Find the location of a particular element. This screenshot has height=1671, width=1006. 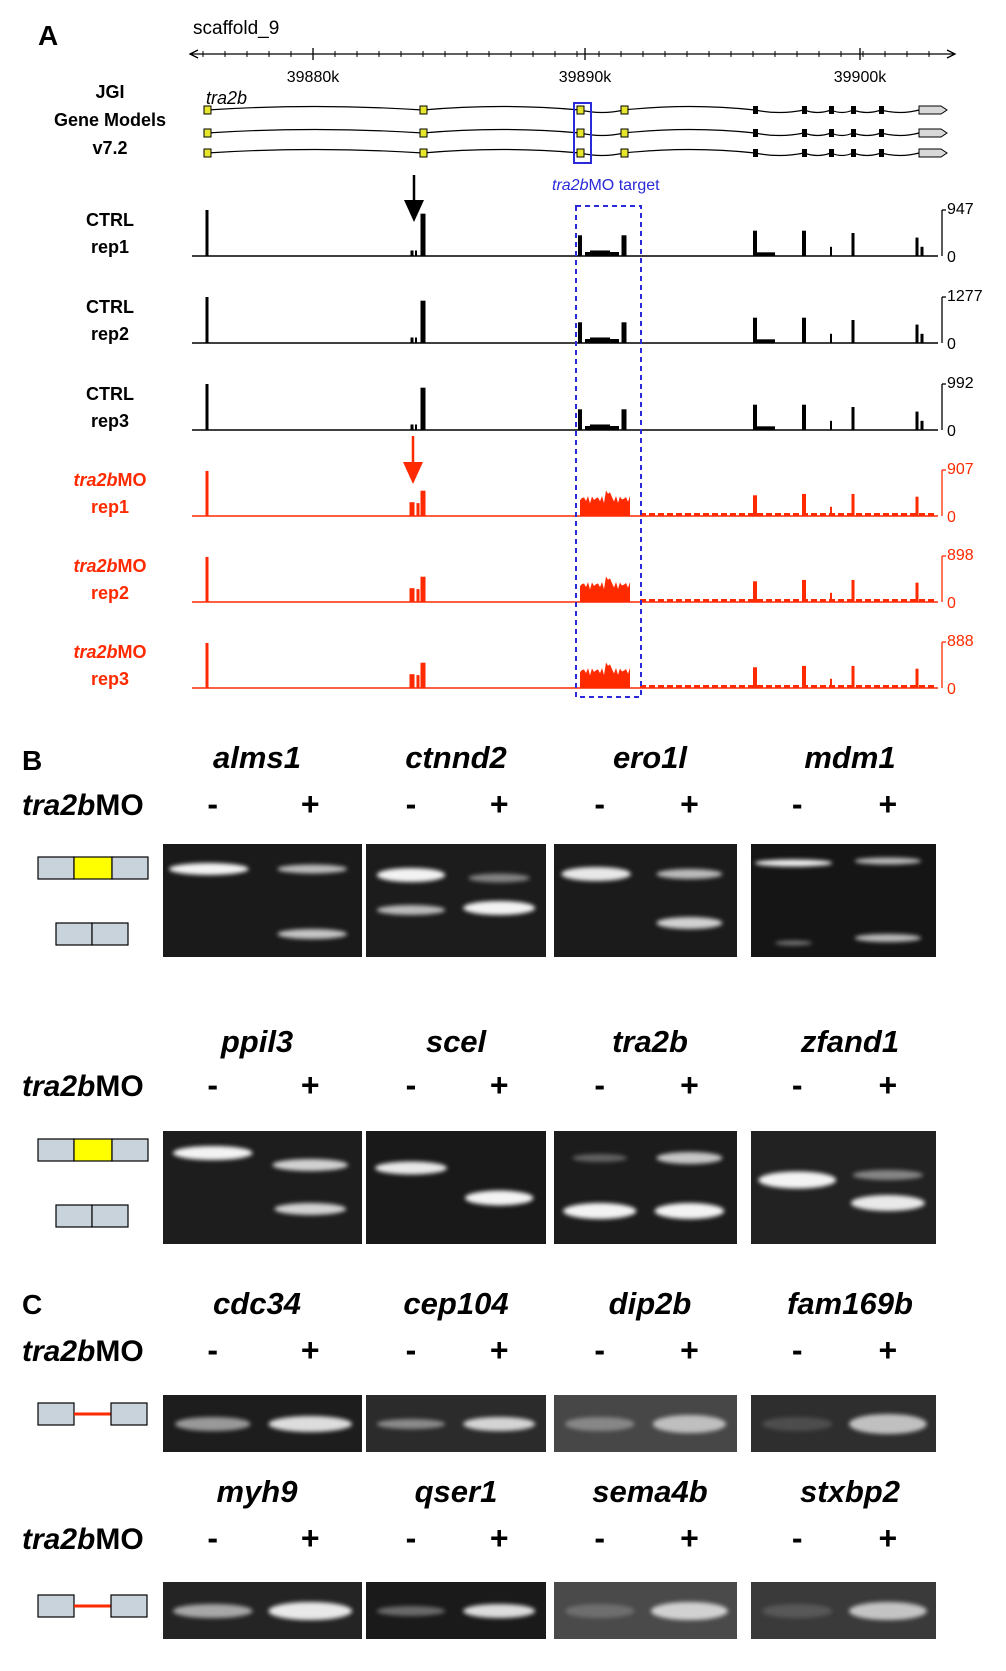

axis-tick-label: 39880k is located at coordinates (313, 77).